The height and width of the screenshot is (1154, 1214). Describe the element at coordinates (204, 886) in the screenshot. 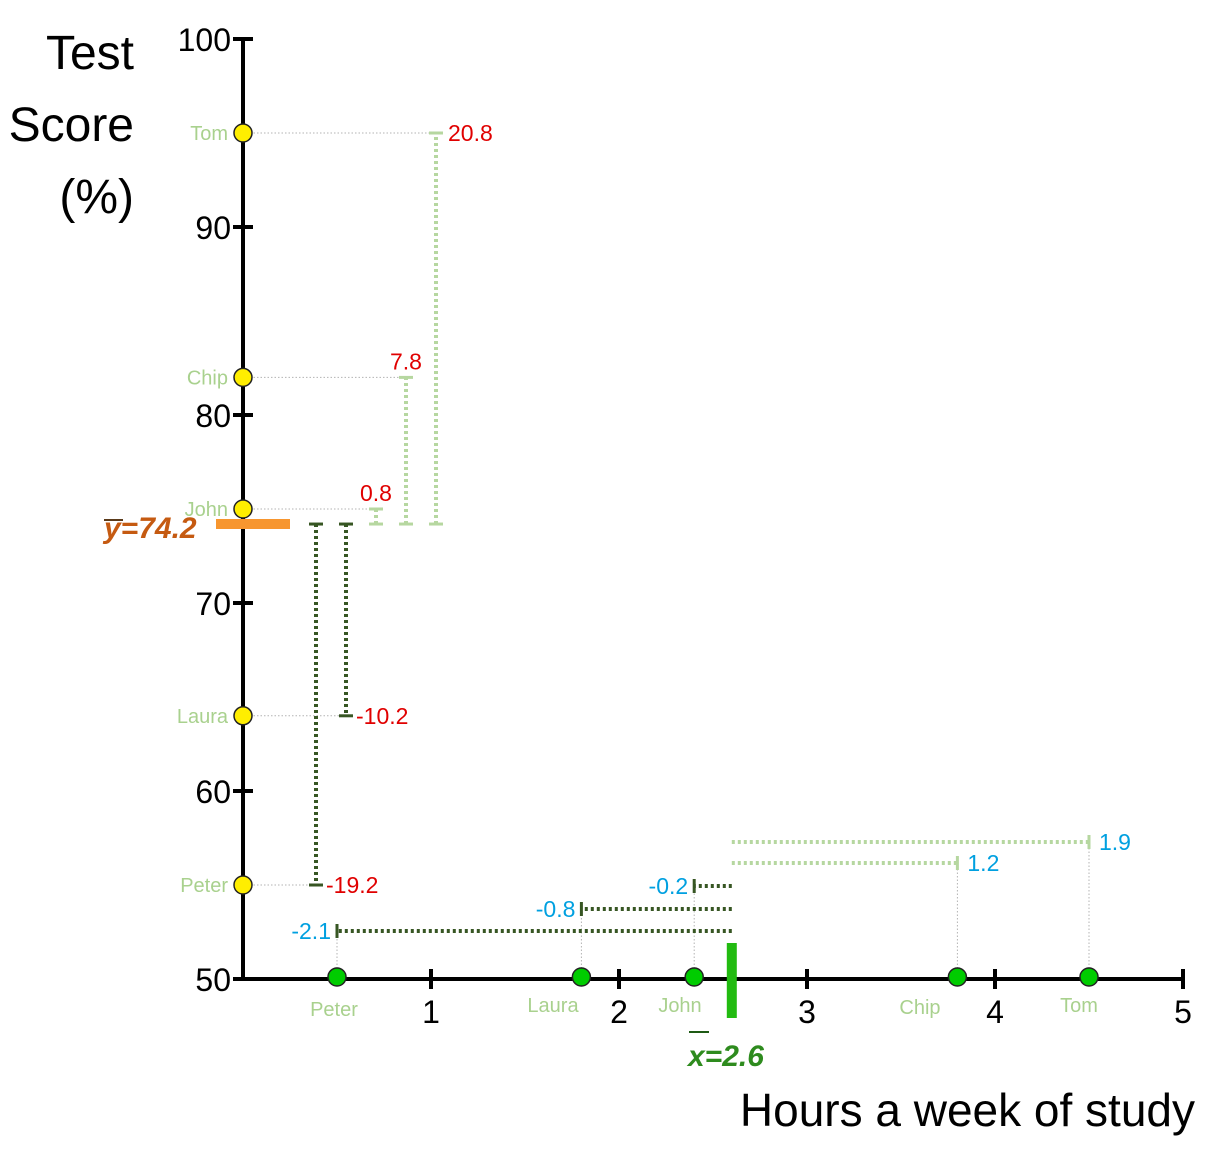

I see `y-point-name-label: Peter` at that location.